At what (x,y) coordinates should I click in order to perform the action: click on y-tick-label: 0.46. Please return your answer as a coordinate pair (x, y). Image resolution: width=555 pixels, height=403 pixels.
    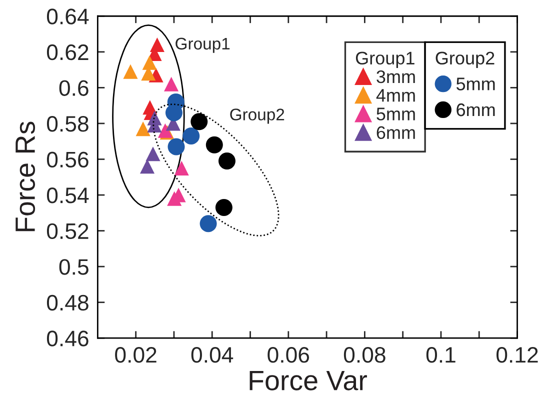
    Looking at the image, I should click on (67, 338).